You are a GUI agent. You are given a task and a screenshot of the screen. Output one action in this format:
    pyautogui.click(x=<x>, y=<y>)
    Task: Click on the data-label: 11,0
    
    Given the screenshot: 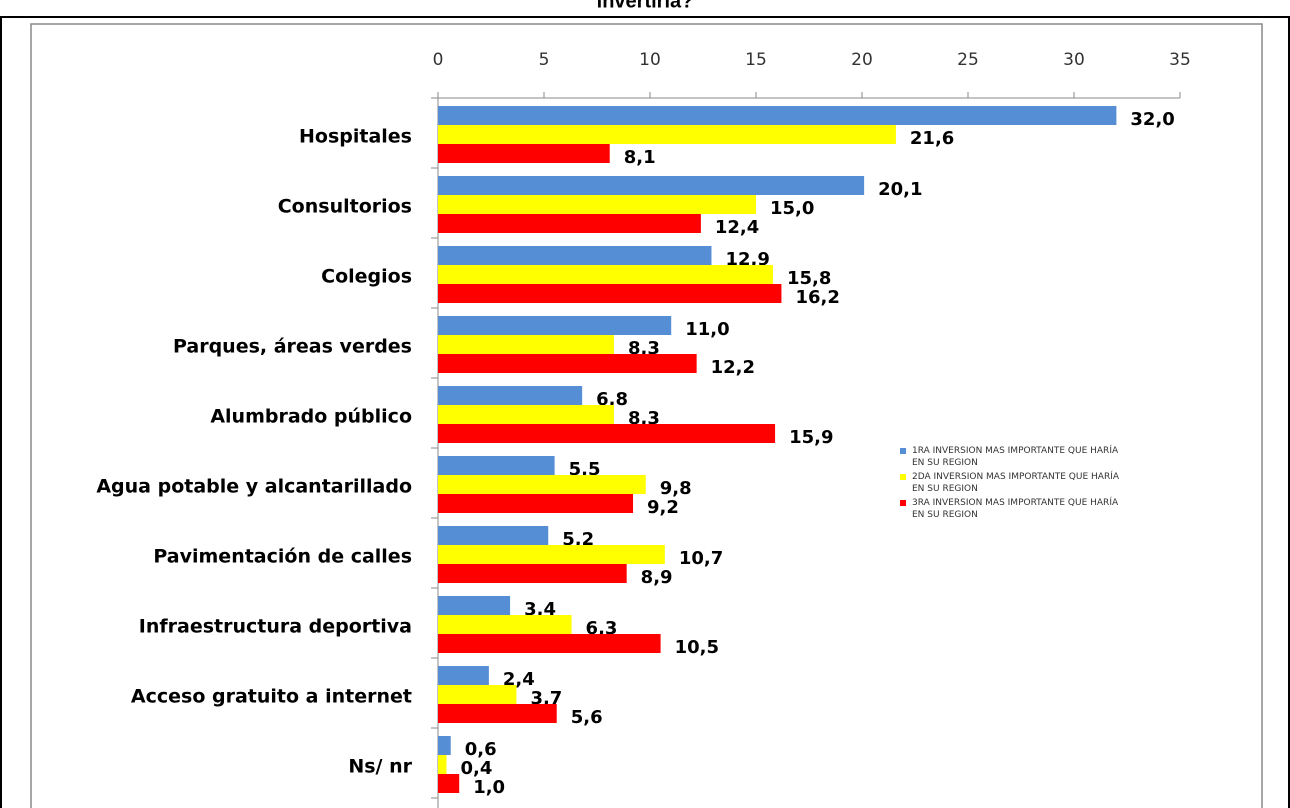 What is the action you would take?
    pyautogui.click(x=707, y=329)
    